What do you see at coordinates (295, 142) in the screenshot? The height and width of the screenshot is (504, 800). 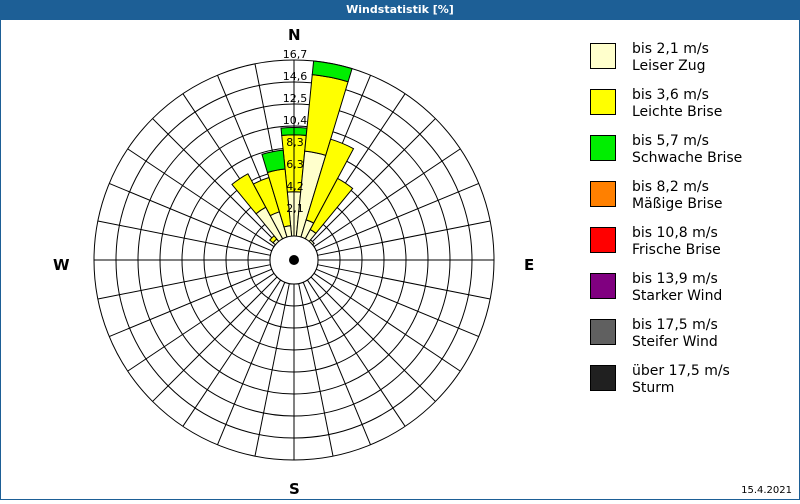 I see `radial-tick-label: 8,3` at bounding box center [295, 142].